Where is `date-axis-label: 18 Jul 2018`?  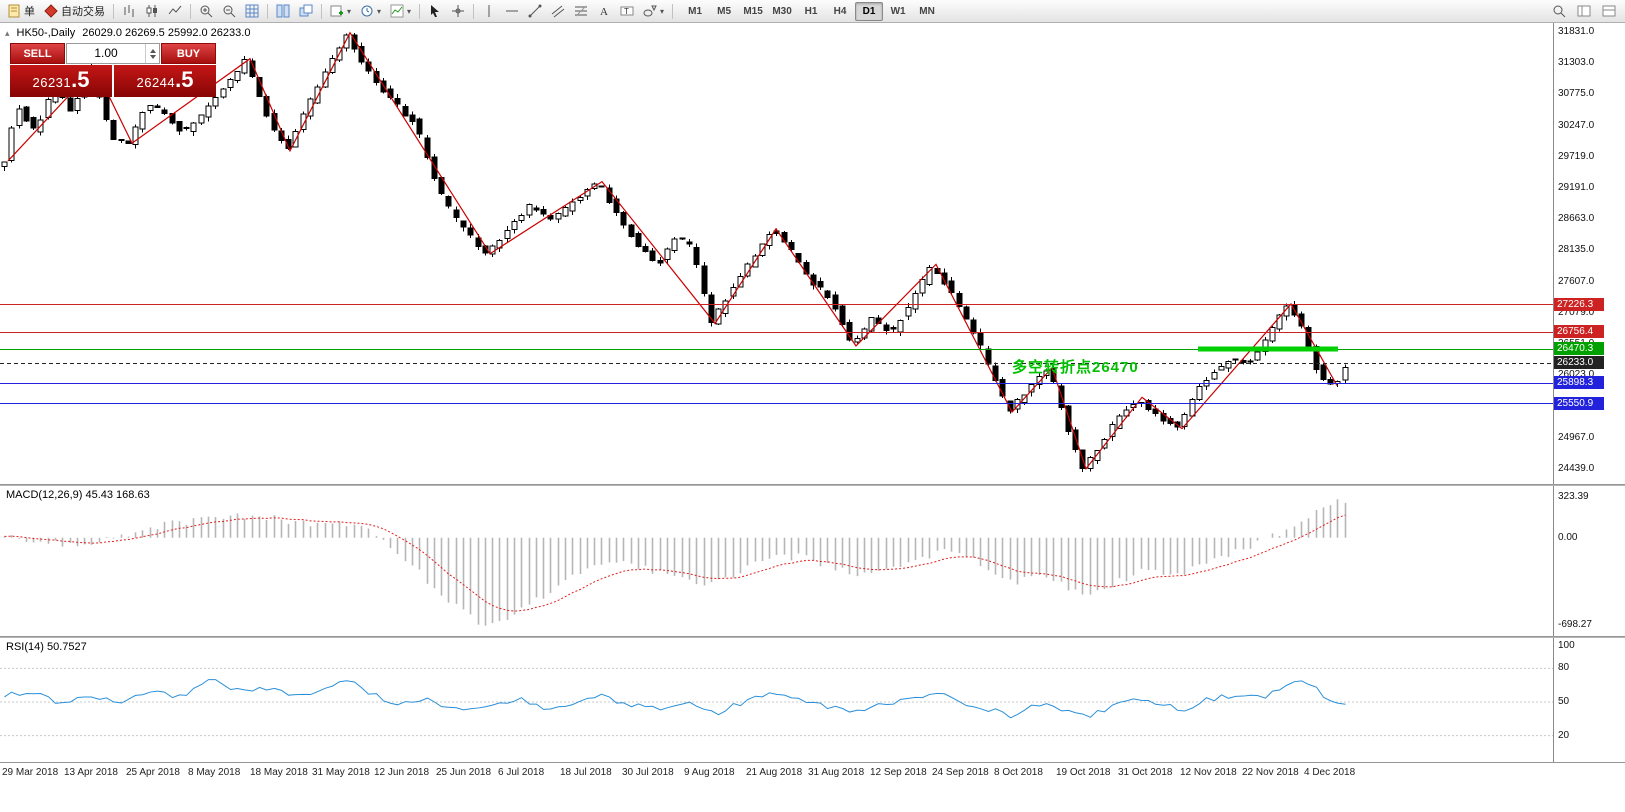 date-axis-label: 18 Jul 2018 is located at coordinates (586, 772).